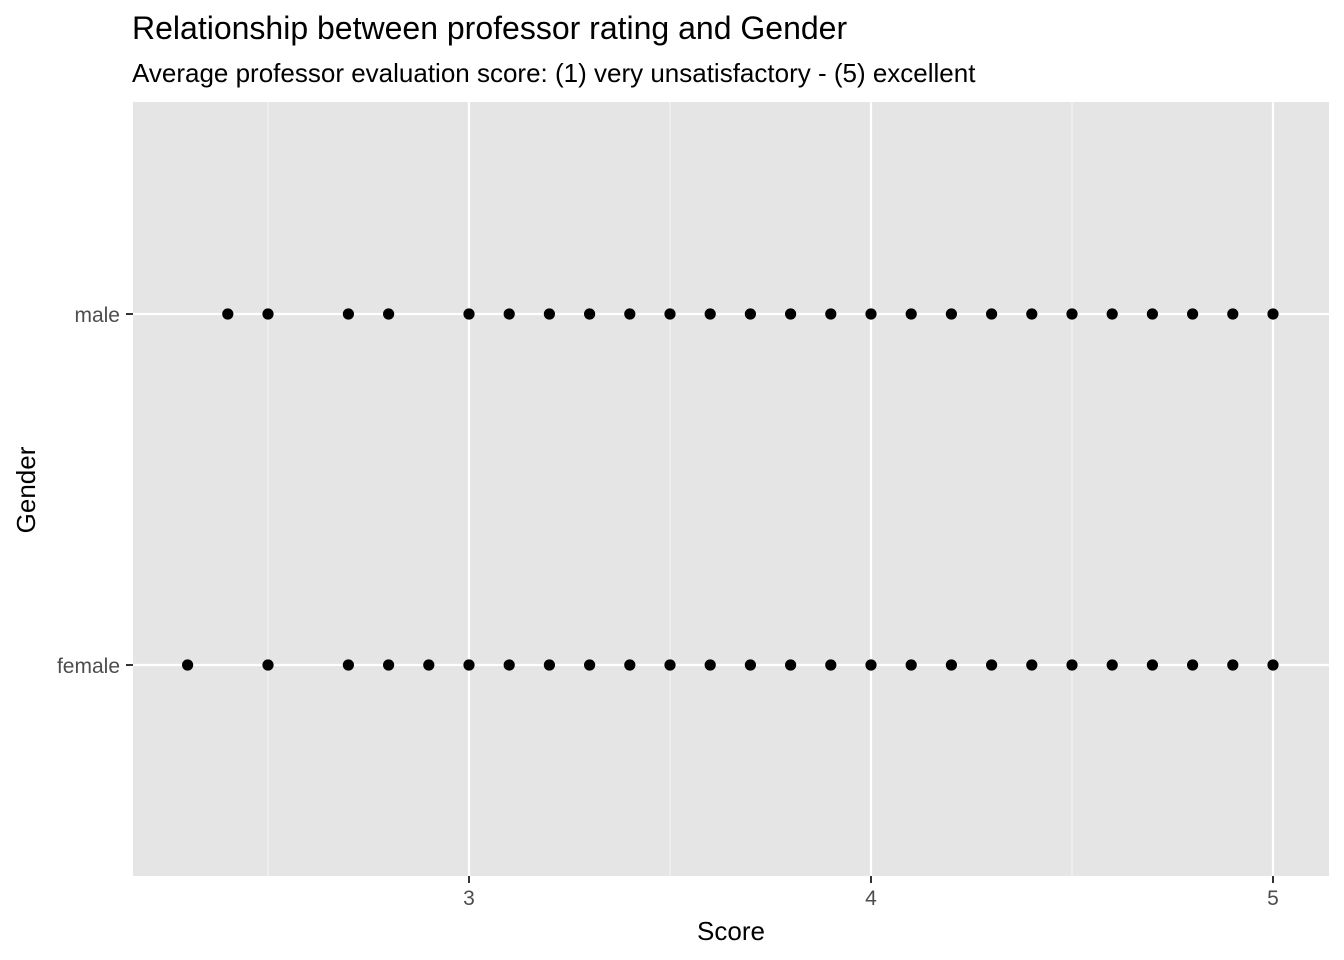  Describe the element at coordinates (871, 898) in the screenshot. I see `x-tick-label: 4` at that location.